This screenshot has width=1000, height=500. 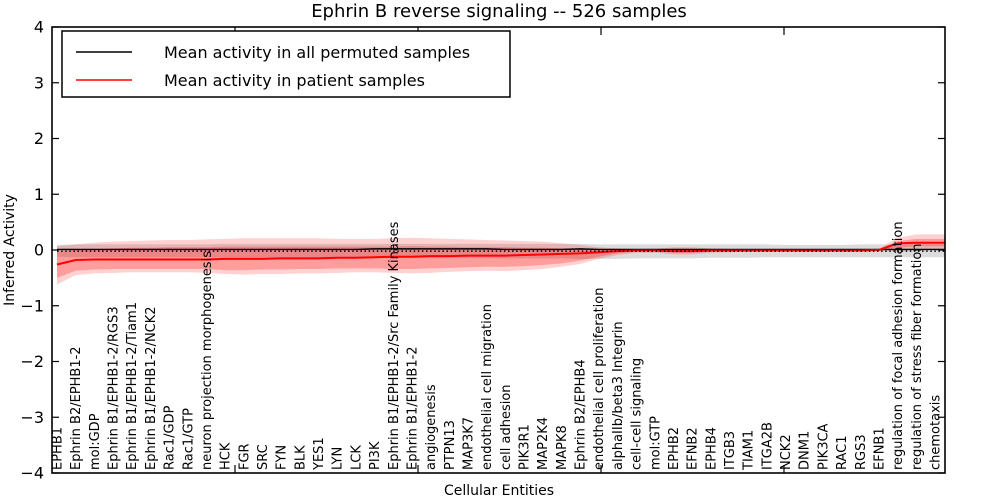 I want to click on x-category-label: EFNB2, so click(x=693, y=448).